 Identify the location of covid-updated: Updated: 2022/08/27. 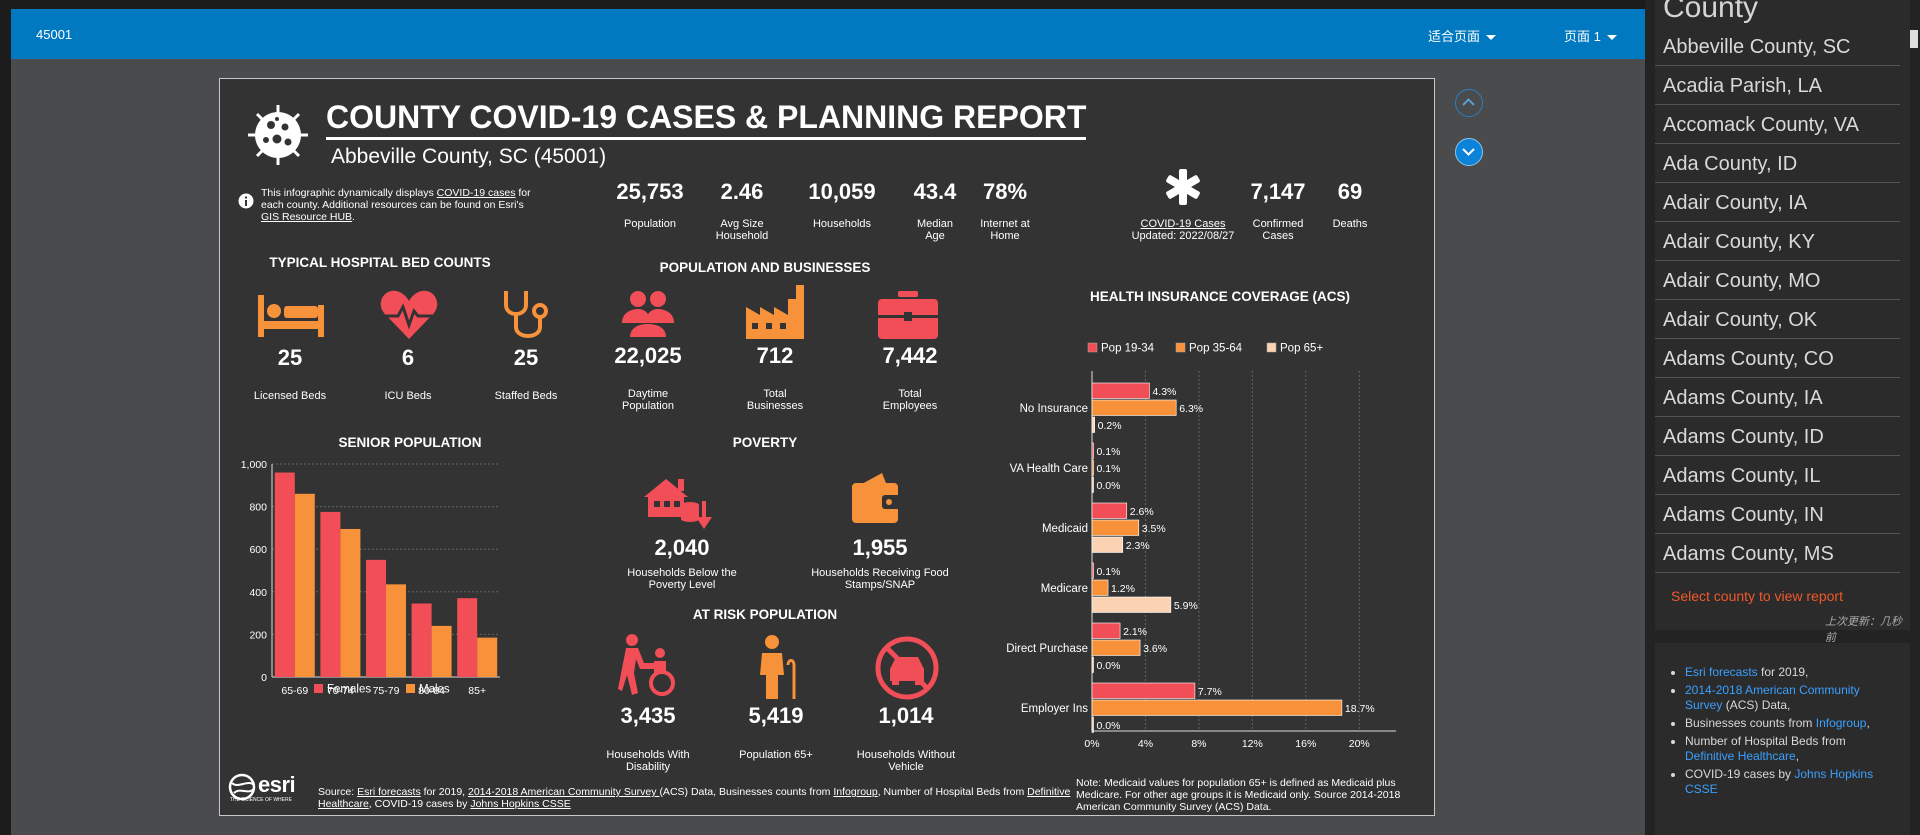
(1183, 236).